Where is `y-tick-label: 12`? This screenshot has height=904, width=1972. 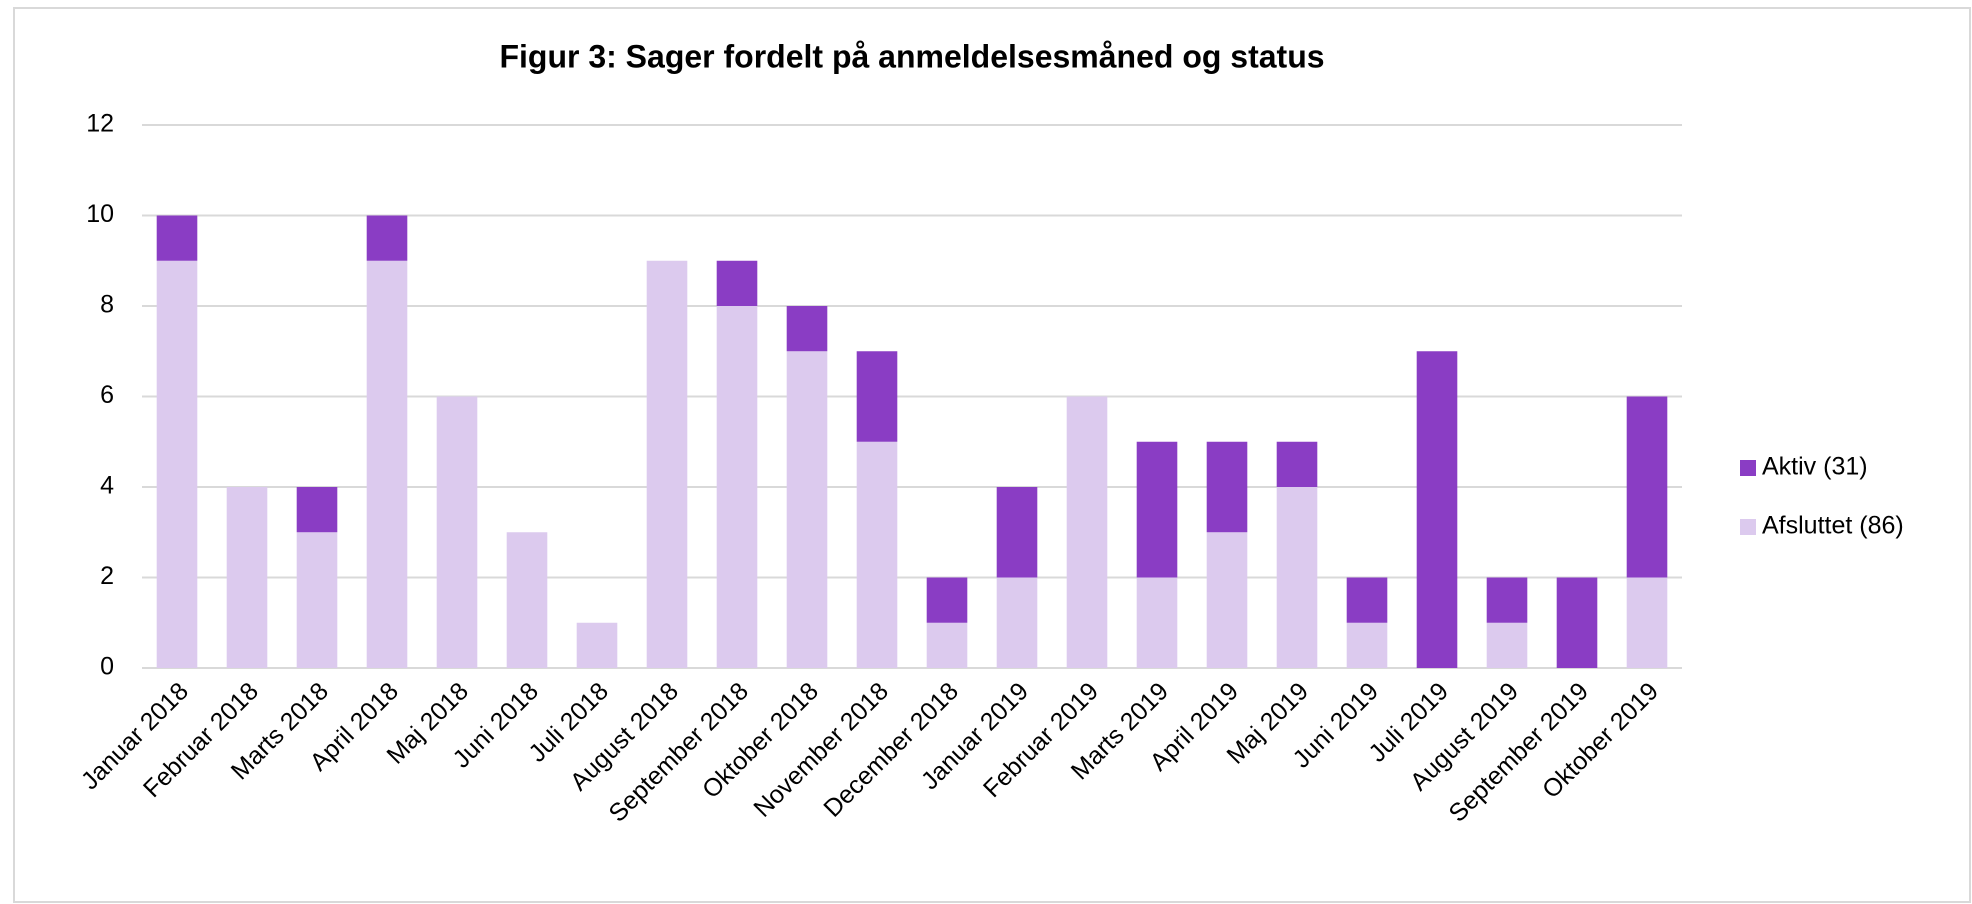
y-tick-label: 12 is located at coordinates (100, 124).